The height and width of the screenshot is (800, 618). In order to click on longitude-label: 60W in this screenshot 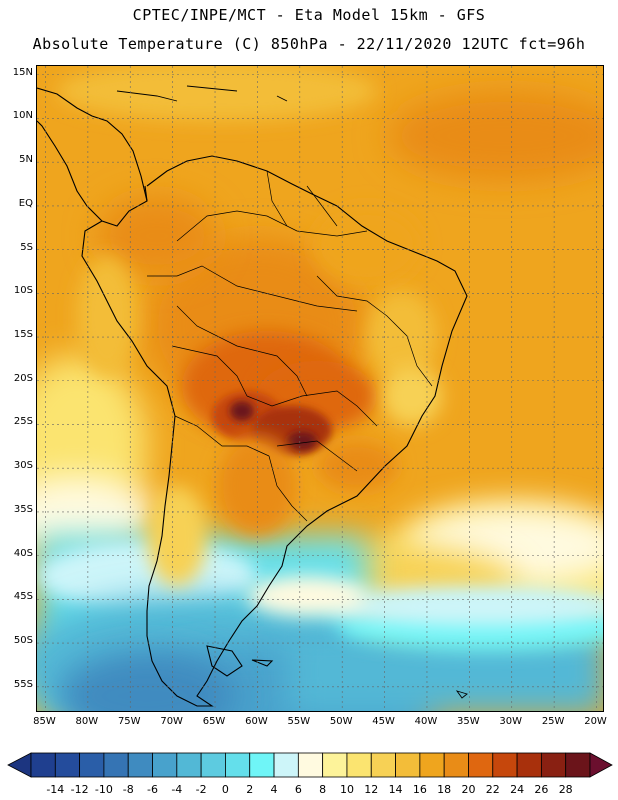, I will do `click(256, 721)`.